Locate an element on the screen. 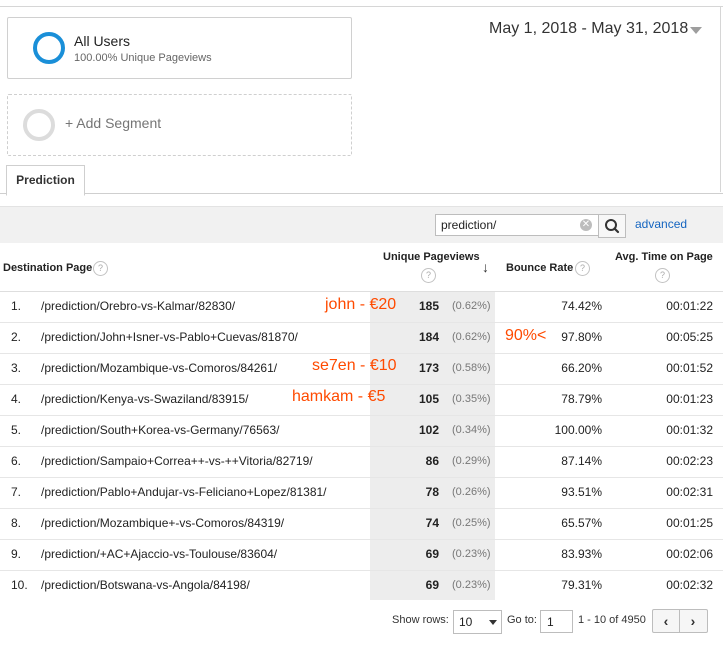  next-page-icon: › is located at coordinates (693, 621).